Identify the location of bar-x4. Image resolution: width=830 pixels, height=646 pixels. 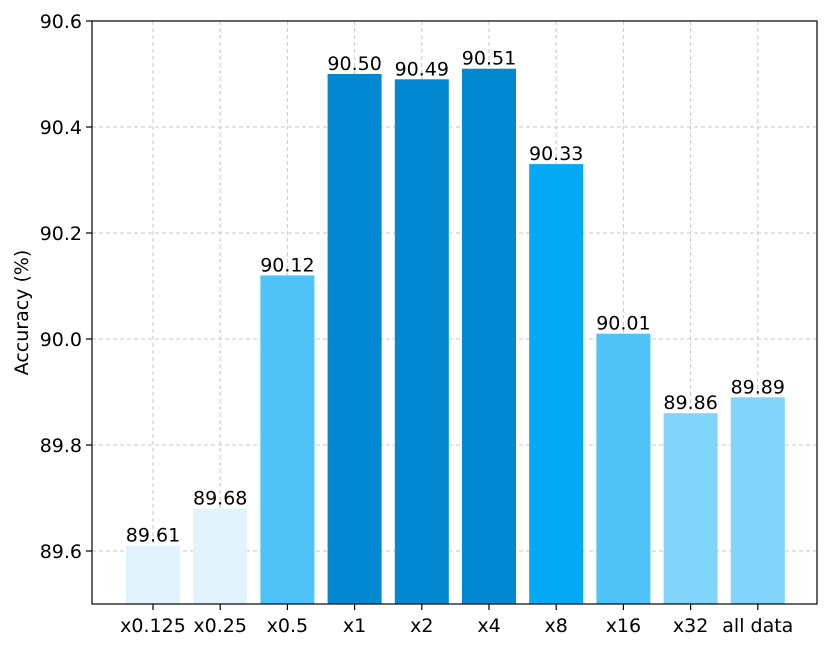
(489, 336).